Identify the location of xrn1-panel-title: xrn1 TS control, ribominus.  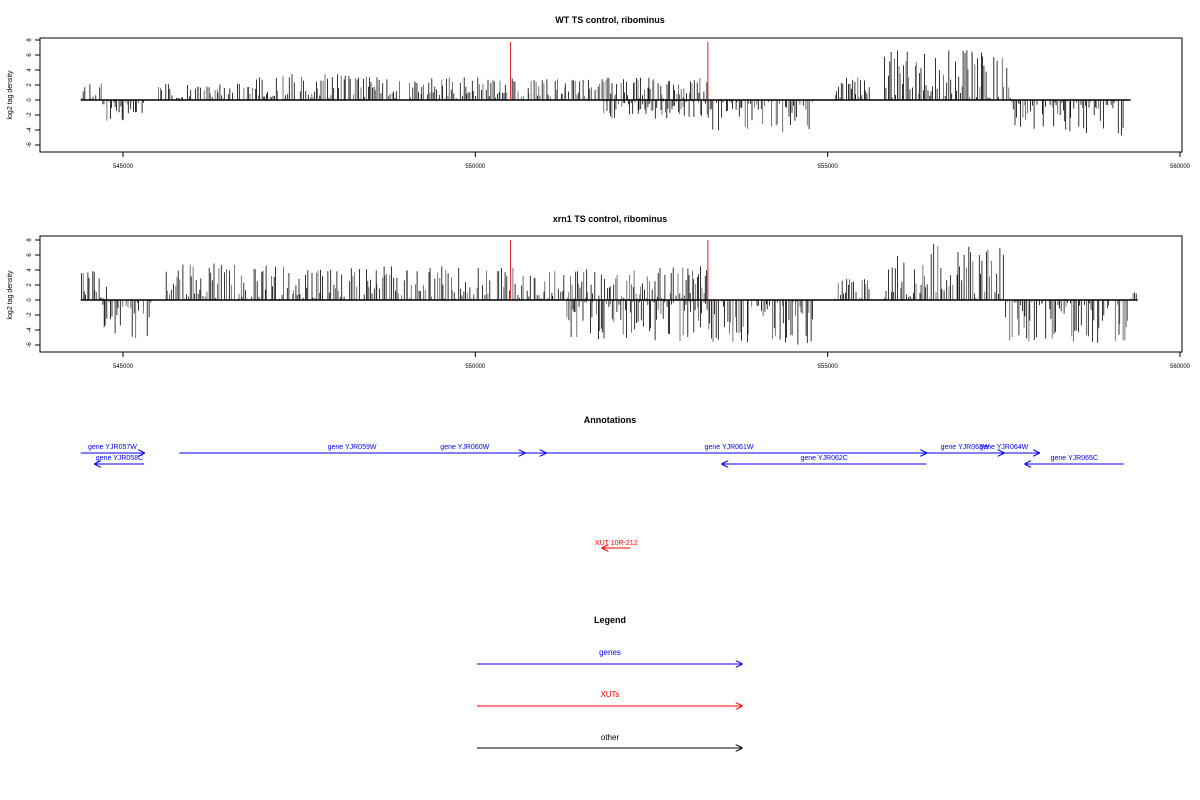
(610, 219).